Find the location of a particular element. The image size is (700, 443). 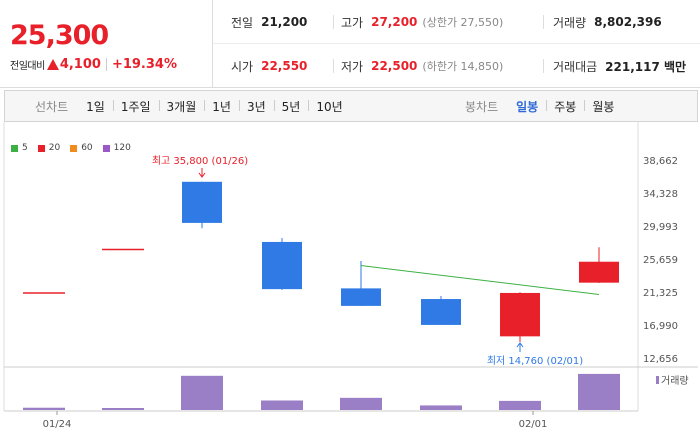

high-price: 고가 27,200 (상한가 27,550) is located at coordinates (422, 22).